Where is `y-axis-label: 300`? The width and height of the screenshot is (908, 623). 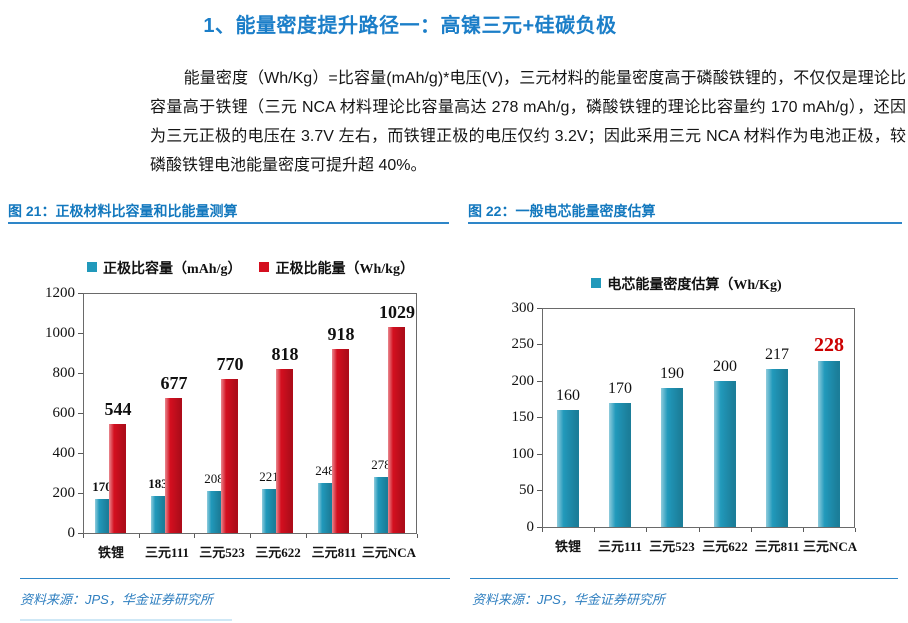 y-axis-label: 300 is located at coordinates (523, 308).